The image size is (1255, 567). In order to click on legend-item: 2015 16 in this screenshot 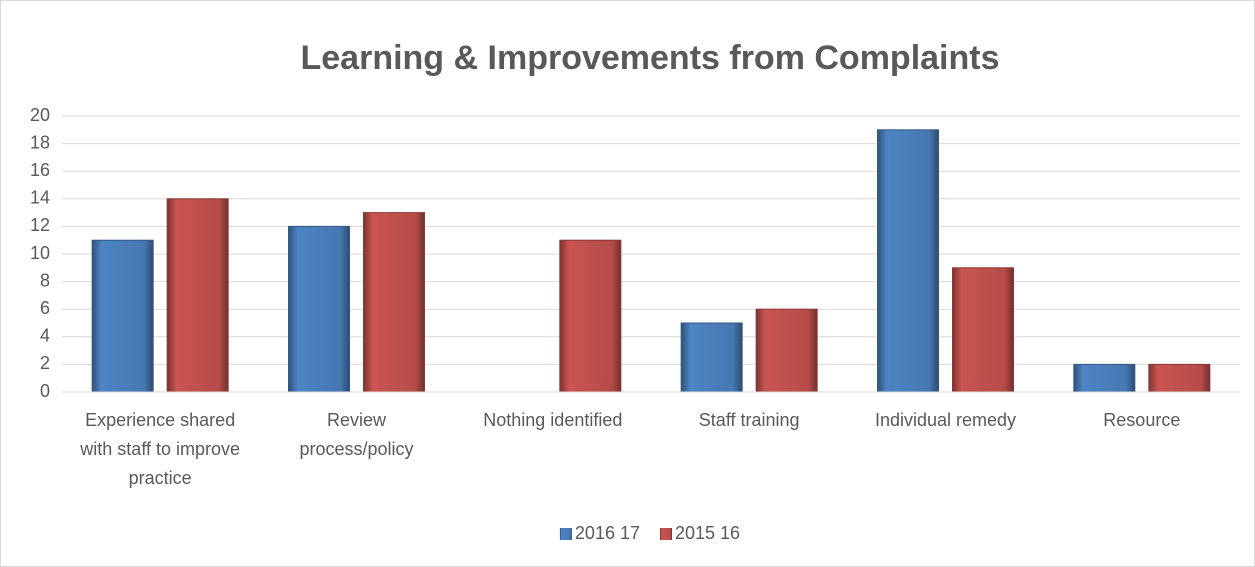, I will do `click(700, 533)`.